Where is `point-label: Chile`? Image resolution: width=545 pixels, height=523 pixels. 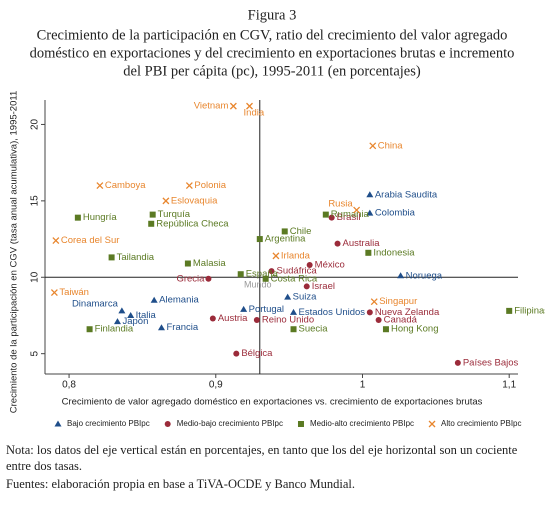 point-label: Chile is located at coordinates (301, 231).